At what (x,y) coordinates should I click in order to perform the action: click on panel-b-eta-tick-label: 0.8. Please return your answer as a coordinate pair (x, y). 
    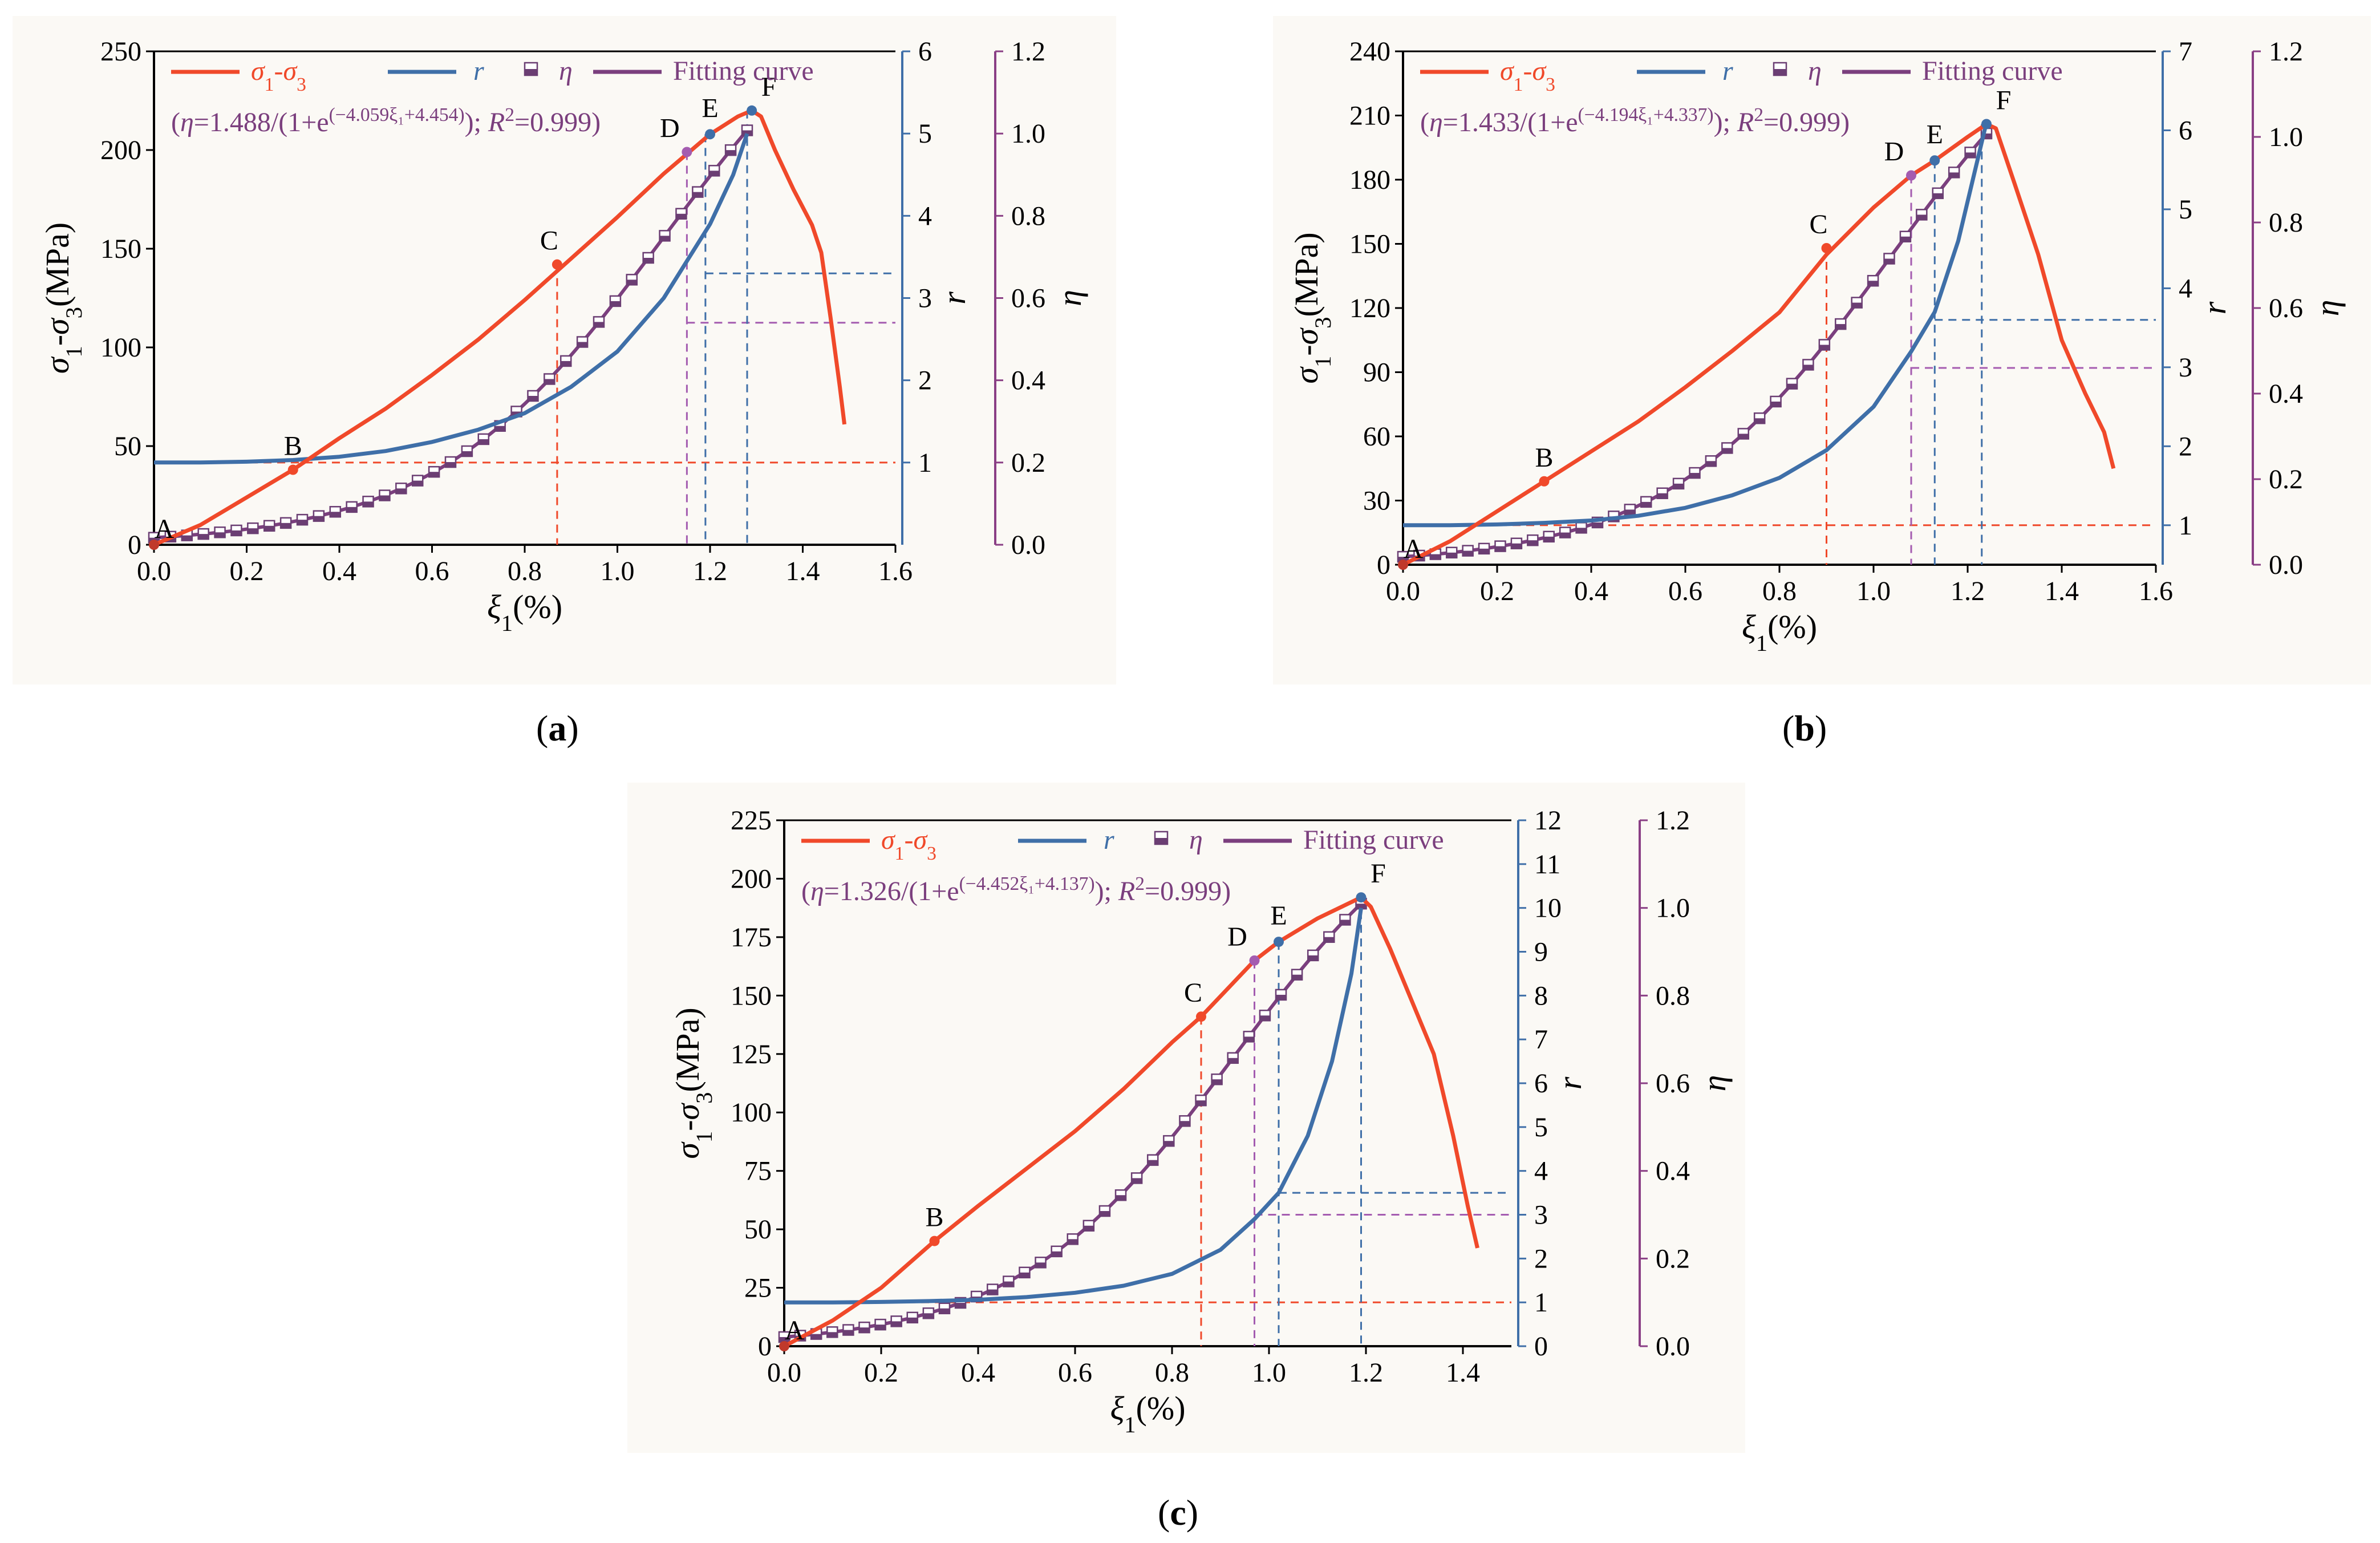
    Looking at the image, I should click on (2286, 223).